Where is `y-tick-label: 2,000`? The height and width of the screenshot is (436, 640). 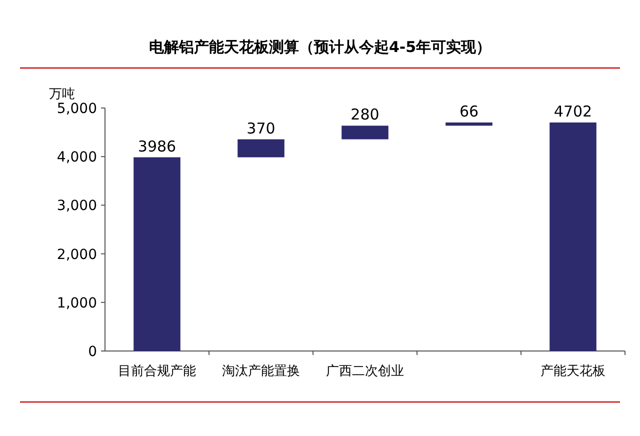
y-tick-label: 2,000 is located at coordinates (76, 254).